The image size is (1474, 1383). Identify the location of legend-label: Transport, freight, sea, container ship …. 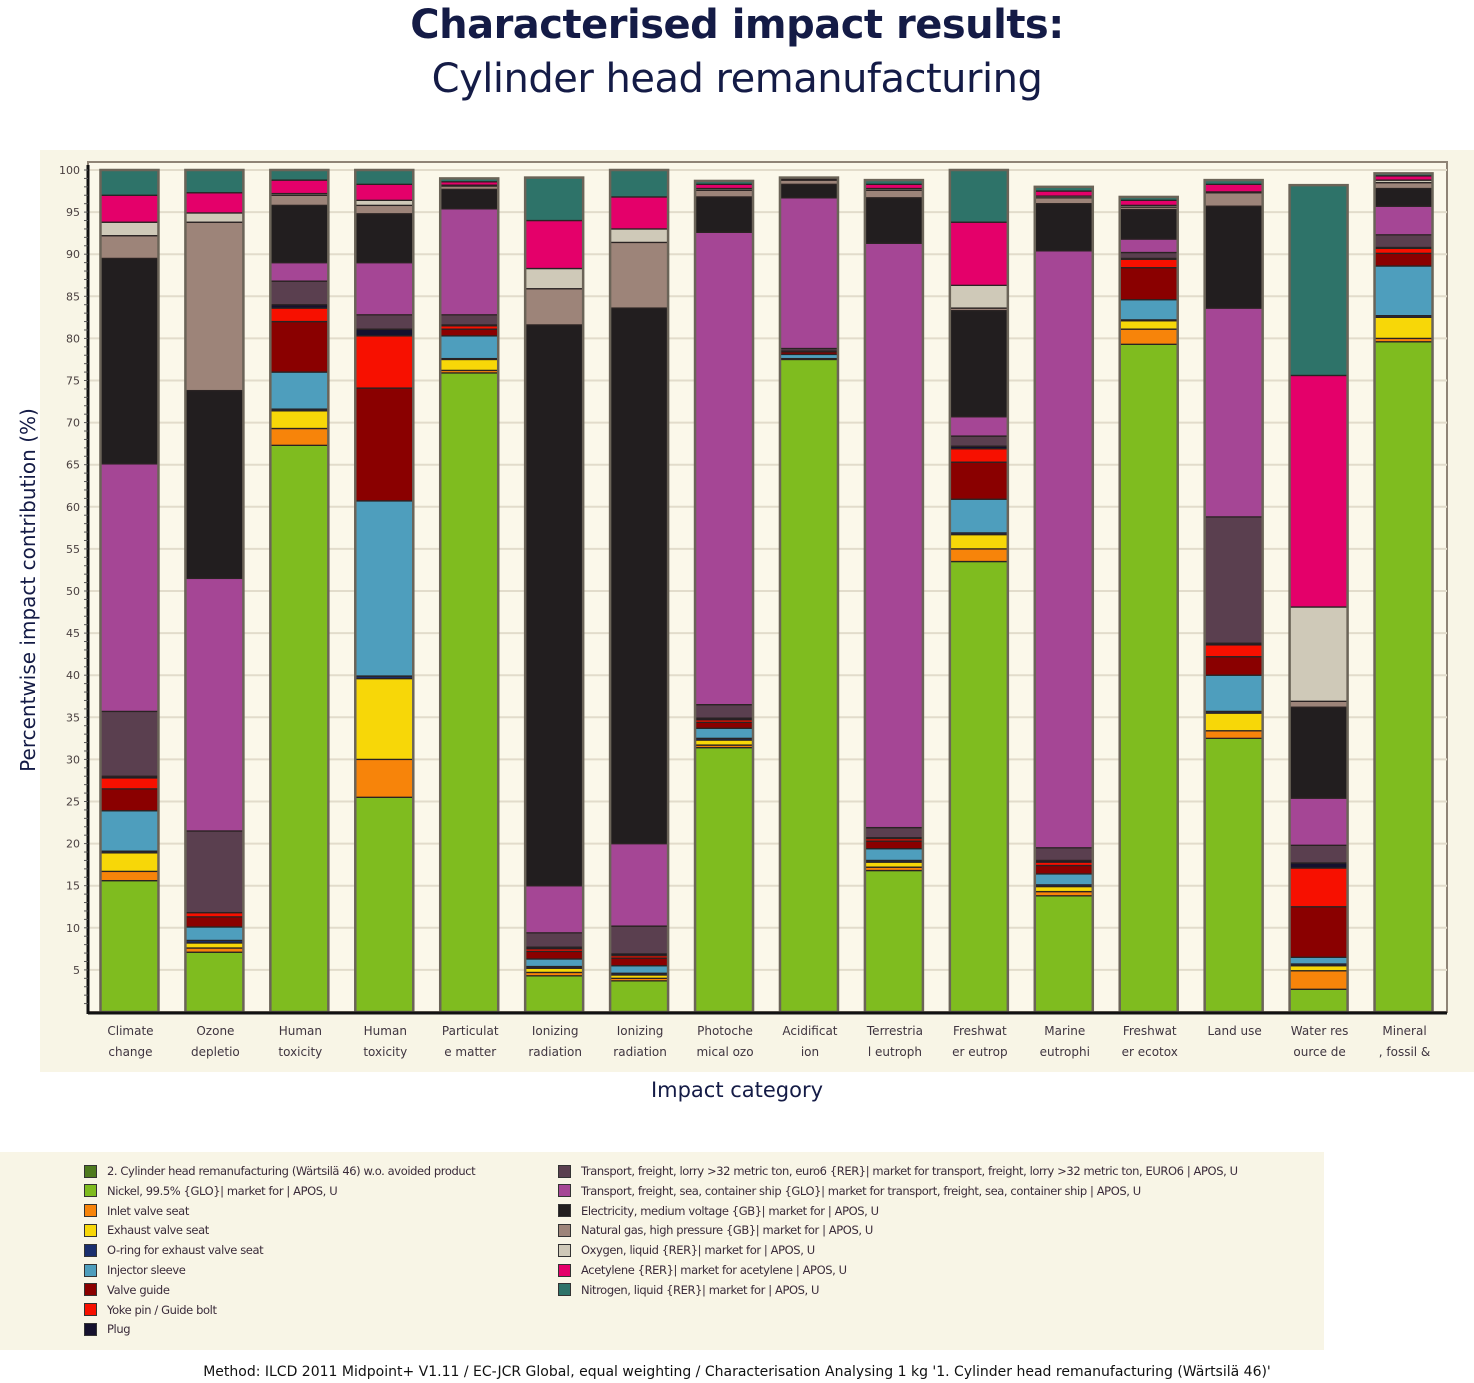
(861, 1190).